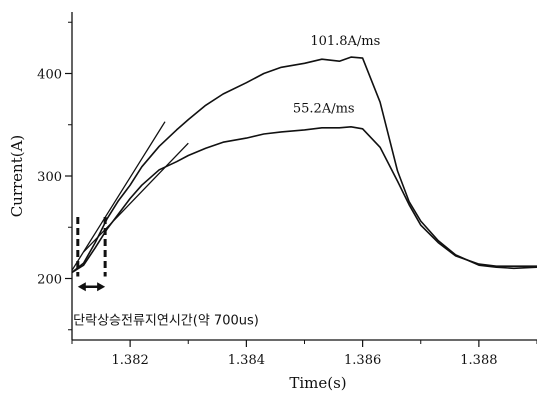  Describe the element at coordinates (345, 41) in the screenshot. I see `annotation-0: 101.8A/ms` at that location.